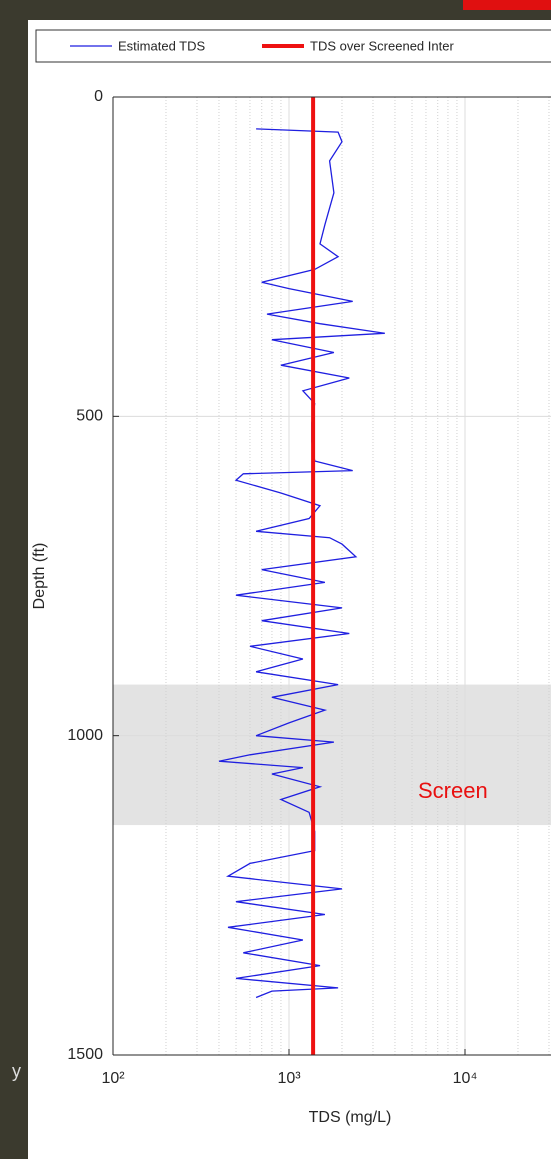  What do you see at coordinates (16, 1071) in the screenshot?
I see `background-text: y` at bounding box center [16, 1071].